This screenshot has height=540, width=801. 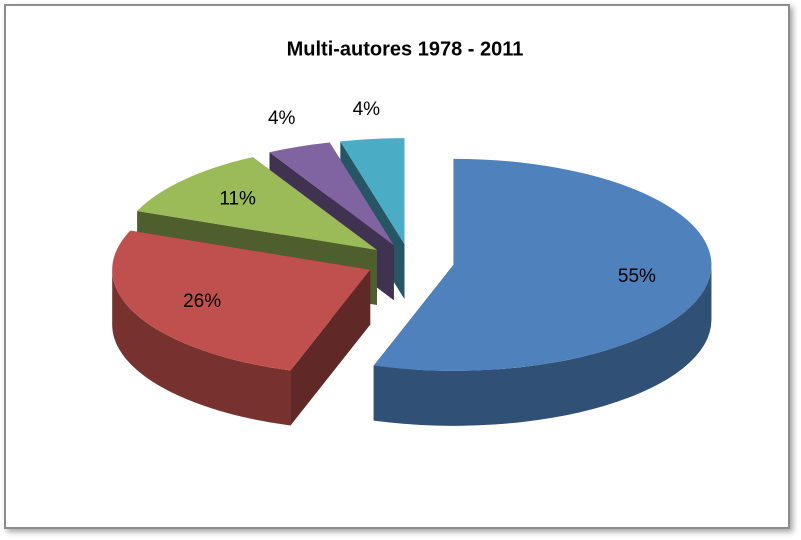 I want to click on slice, so click(x=241, y=328).